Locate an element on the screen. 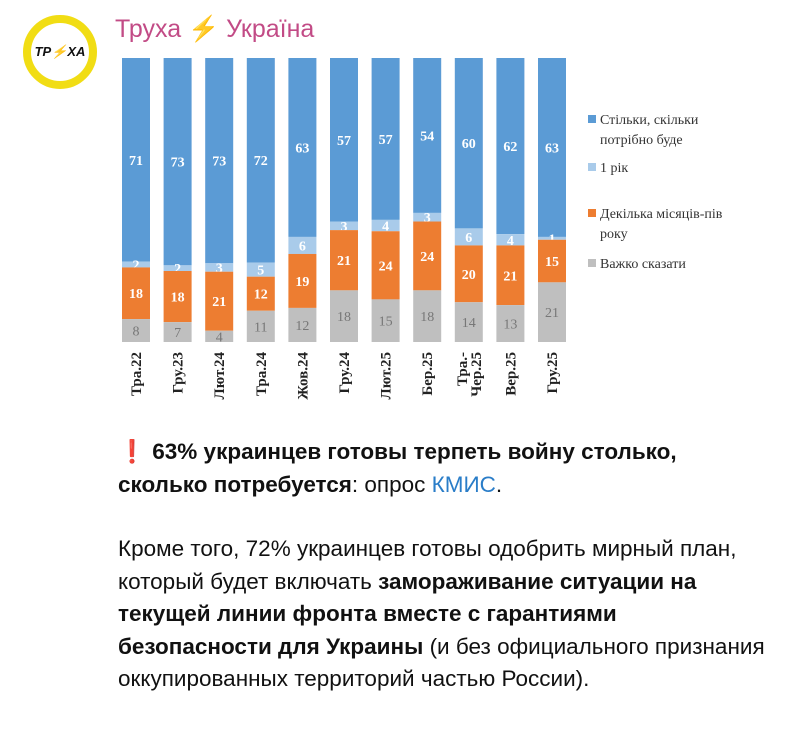  data-label: 72 is located at coordinates (261, 161).